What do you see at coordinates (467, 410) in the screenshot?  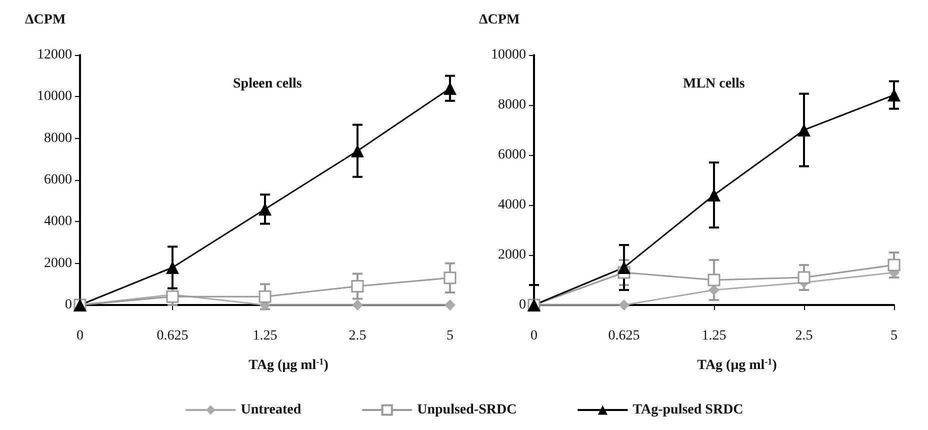 I see `legend-label: Unpulsed-SRDC` at bounding box center [467, 410].